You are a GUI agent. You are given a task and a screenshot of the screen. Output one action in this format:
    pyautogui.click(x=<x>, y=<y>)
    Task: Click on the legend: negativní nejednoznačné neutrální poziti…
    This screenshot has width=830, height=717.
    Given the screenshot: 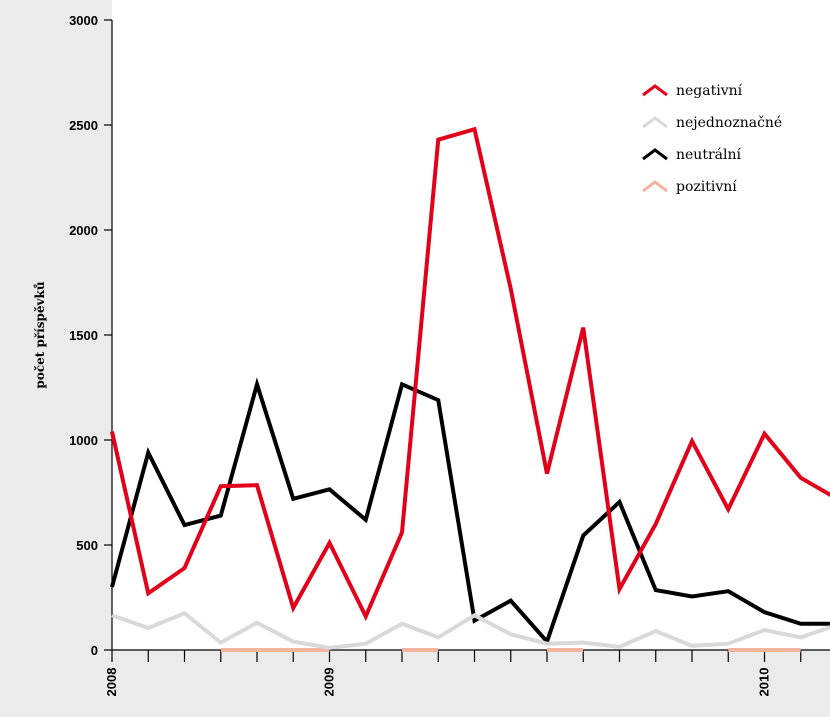 What is the action you would take?
    pyautogui.click(x=712, y=139)
    